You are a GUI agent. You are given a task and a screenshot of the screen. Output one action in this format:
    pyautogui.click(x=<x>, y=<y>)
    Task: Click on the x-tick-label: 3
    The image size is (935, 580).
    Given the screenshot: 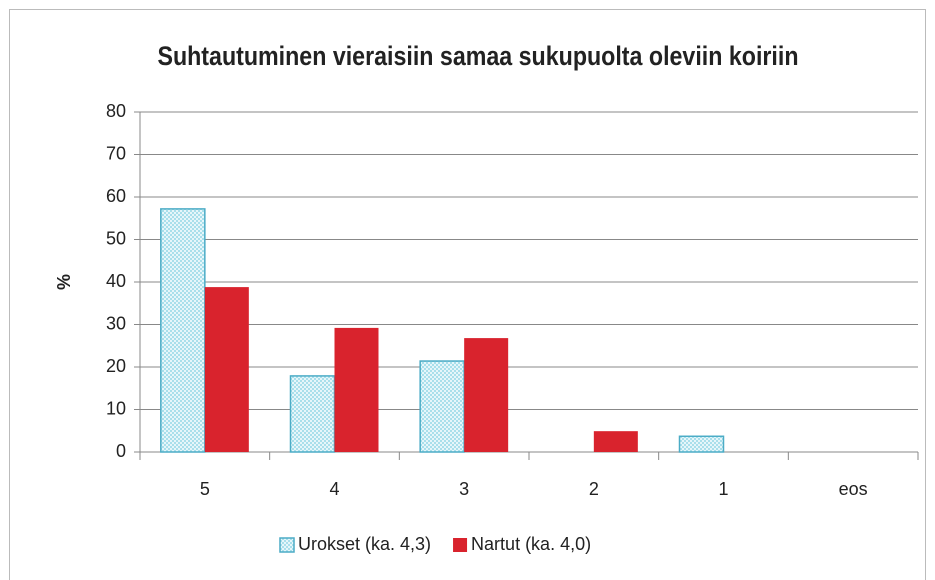 What is the action you would take?
    pyautogui.click(x=464, y=489)
    